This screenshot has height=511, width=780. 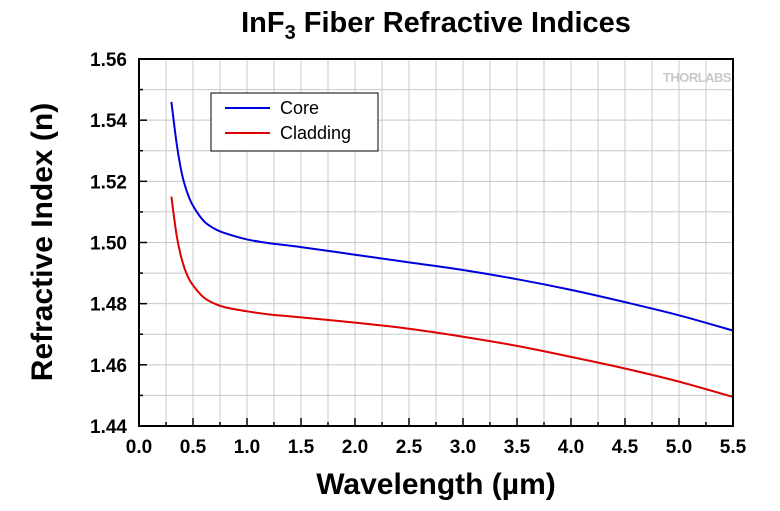 I want to click on y-tick-label: 1.50, so click(x=108, y=244).